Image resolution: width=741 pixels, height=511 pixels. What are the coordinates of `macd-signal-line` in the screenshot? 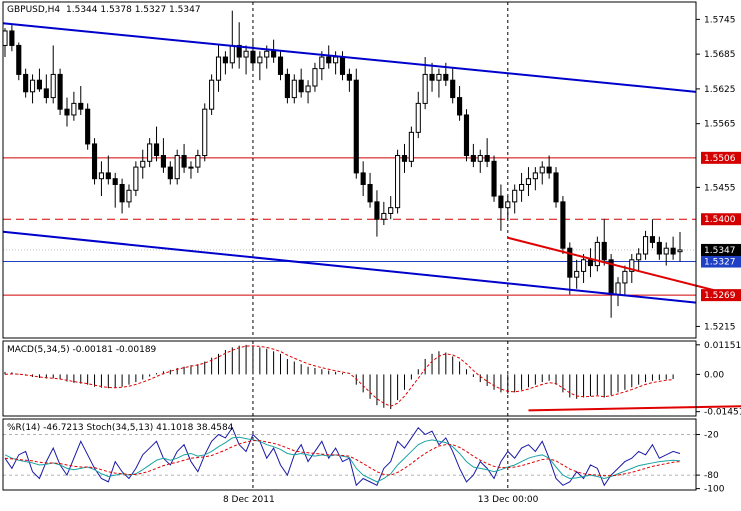 It's located at (339, 376).